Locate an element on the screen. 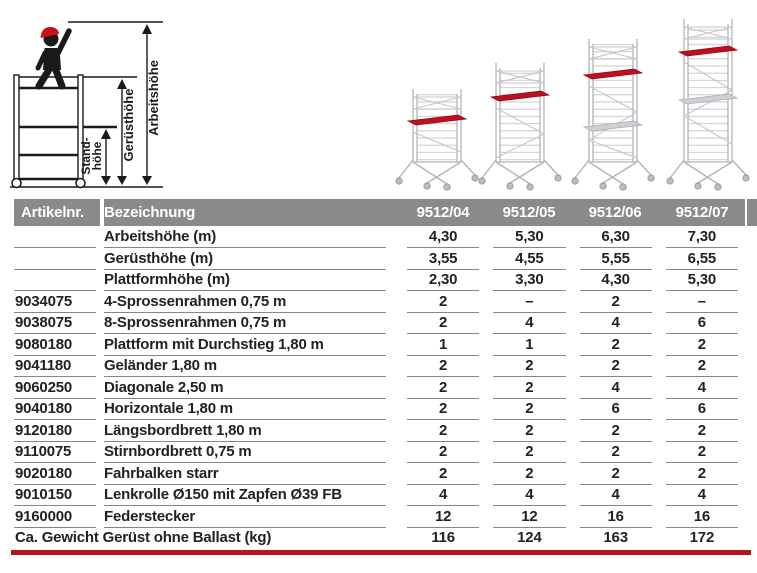 This screenshot has width=757, height=573. description-cell: Plattformhöhe (m) is located at coordinates (245, 280).